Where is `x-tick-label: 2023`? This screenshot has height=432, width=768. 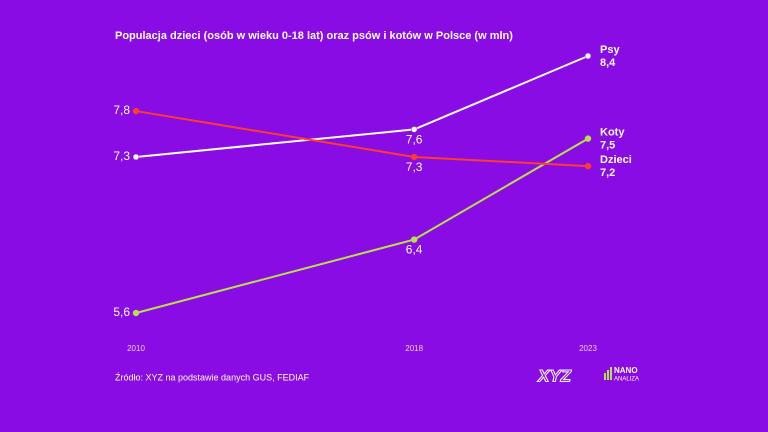
x-tick-label: 2023 is located at coordinates (588, 348).